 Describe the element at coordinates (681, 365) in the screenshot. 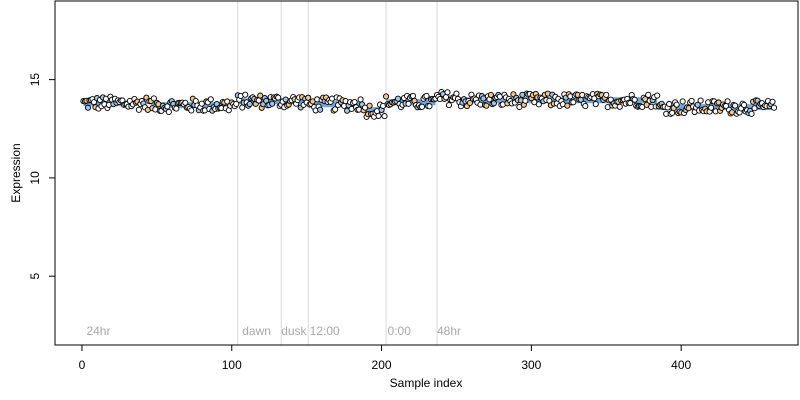

I see `x-tick-label: 400` at that location.